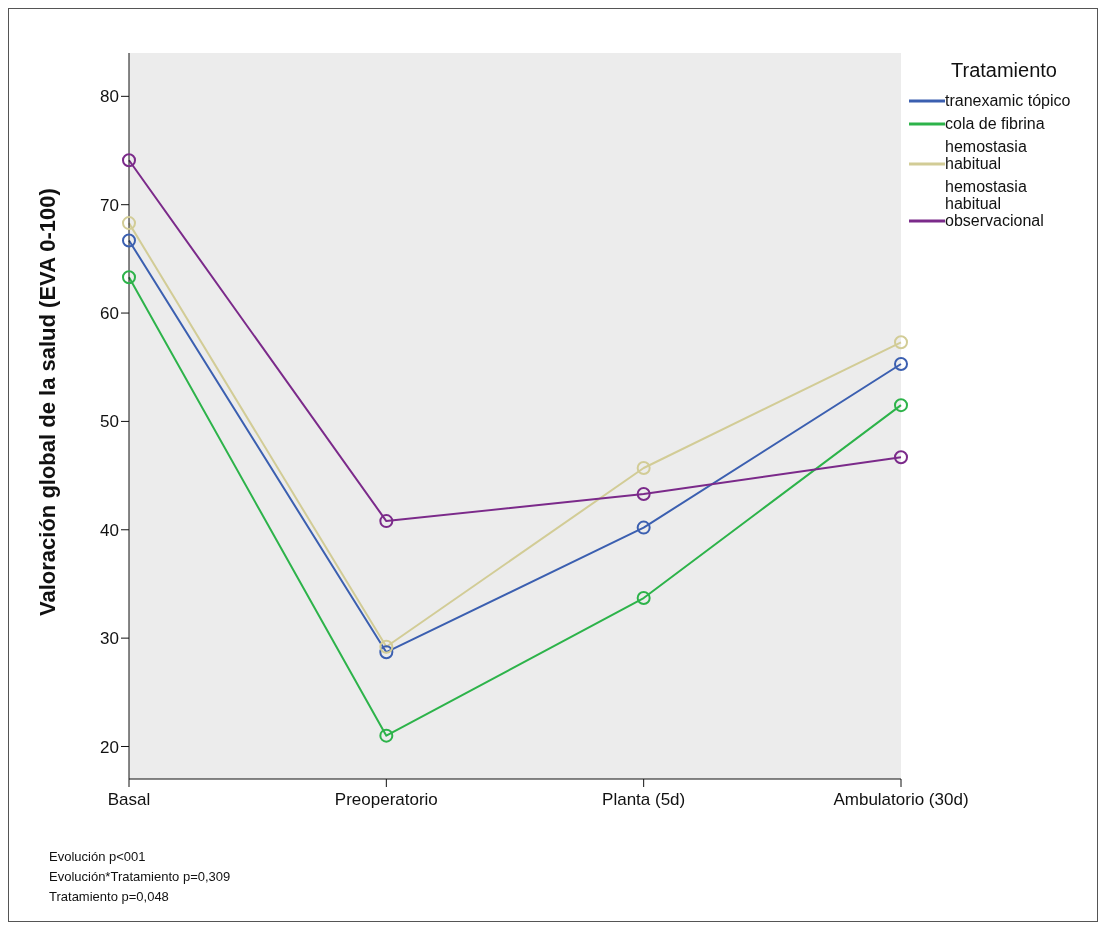 The image size is (1105, 931). Describe the element at coordinates (109, 897) in the screenshot. I see `text: Tratamiento p=0,048` at that location.